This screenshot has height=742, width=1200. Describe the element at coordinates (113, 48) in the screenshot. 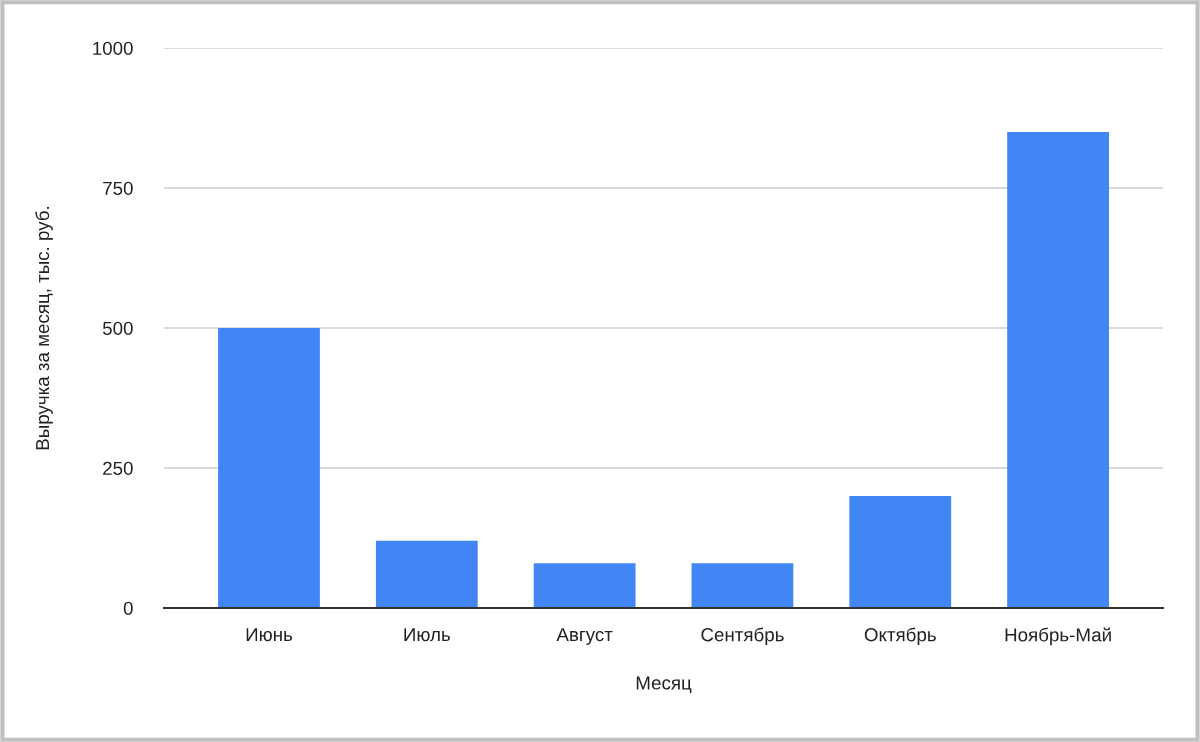

I see `y-tick-label: 1000` at that location.